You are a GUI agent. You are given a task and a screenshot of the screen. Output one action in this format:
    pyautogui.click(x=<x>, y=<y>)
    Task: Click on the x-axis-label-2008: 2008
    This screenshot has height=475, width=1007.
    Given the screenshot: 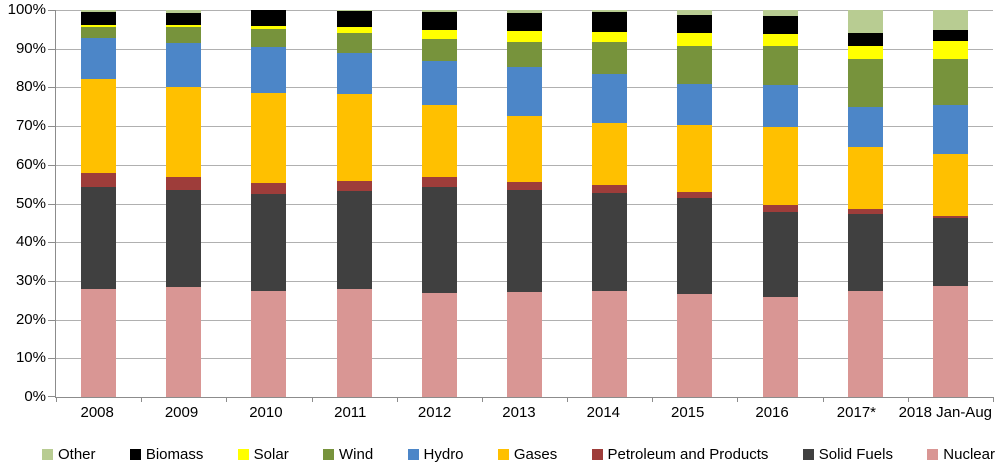 What is the action you would take?
    pyautogui.click(x=97, y=412)
    